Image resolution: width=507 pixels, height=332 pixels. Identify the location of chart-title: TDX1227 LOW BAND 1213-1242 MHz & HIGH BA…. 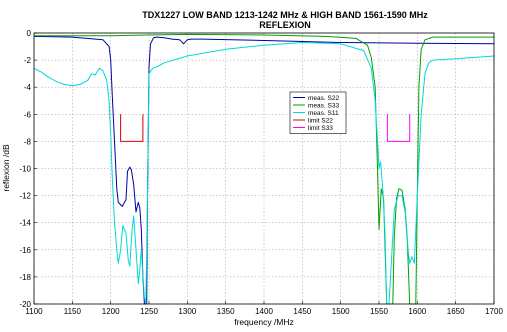
(285, 15).